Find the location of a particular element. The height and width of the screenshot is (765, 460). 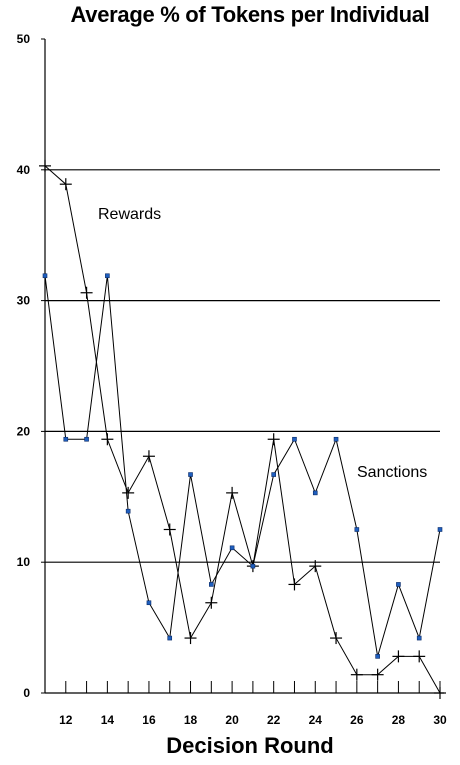

y-tick-label-50: 50 is located at coordinates (24, 39).